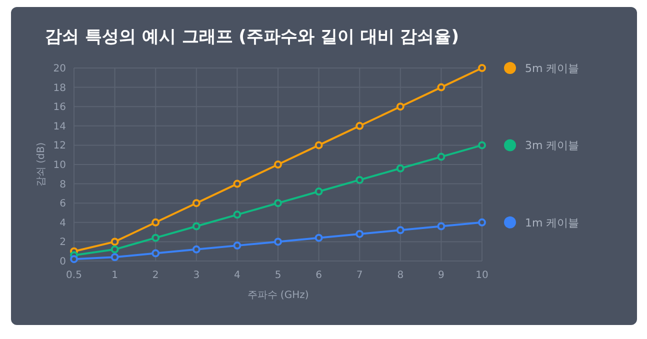  Describe the element at coordinates (482, 275) in the screenshot. I see `x-tick-label: 10` at that location.